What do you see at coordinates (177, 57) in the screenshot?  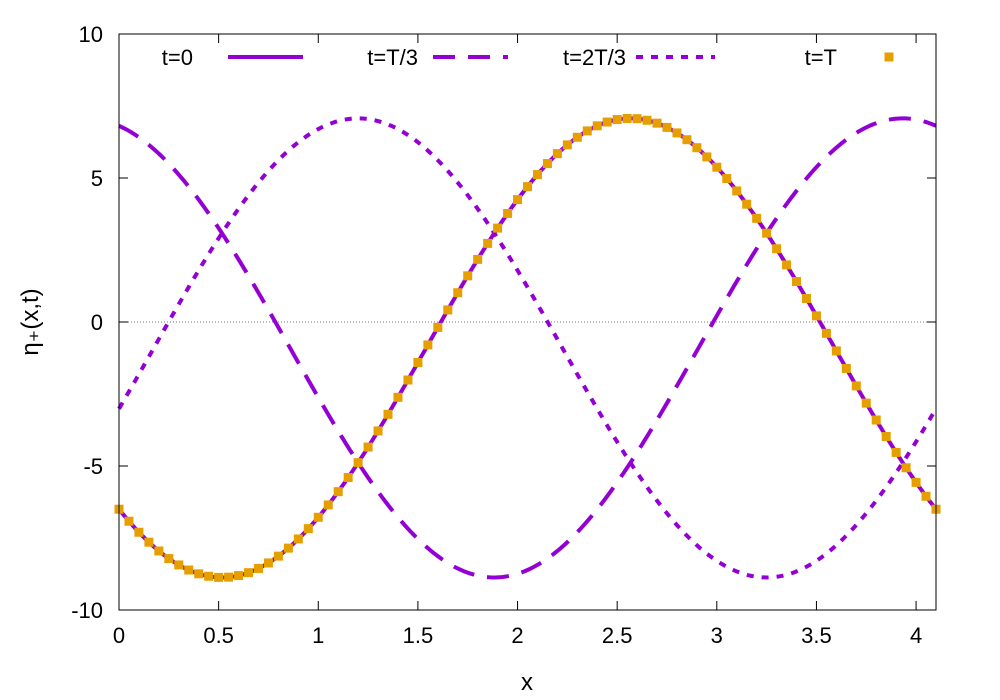 I see `legend-label: t=0` at bounding box center [177, 57].